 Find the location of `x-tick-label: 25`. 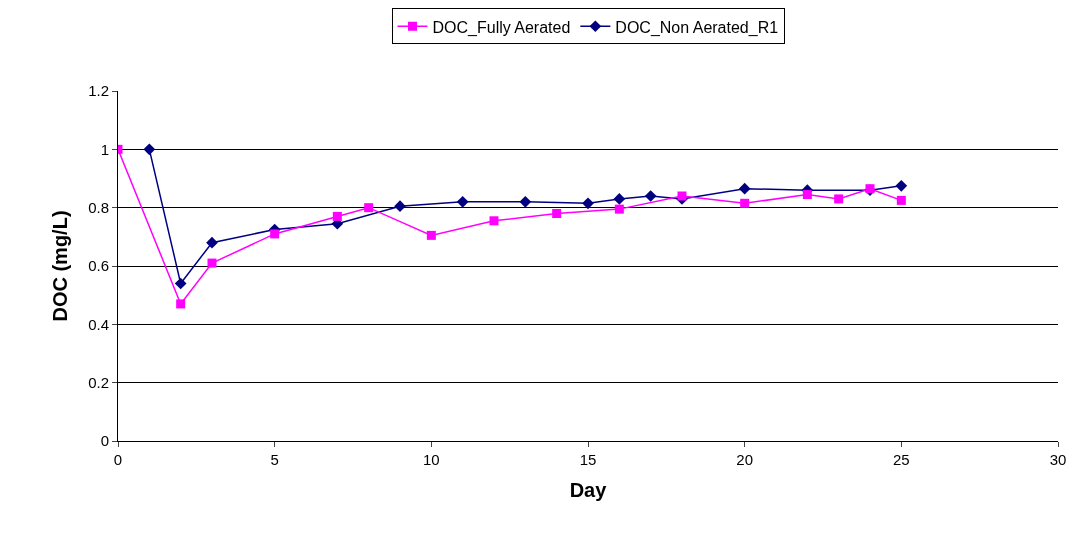

x-tick-label: 25 is located at coordinates (901, 459).